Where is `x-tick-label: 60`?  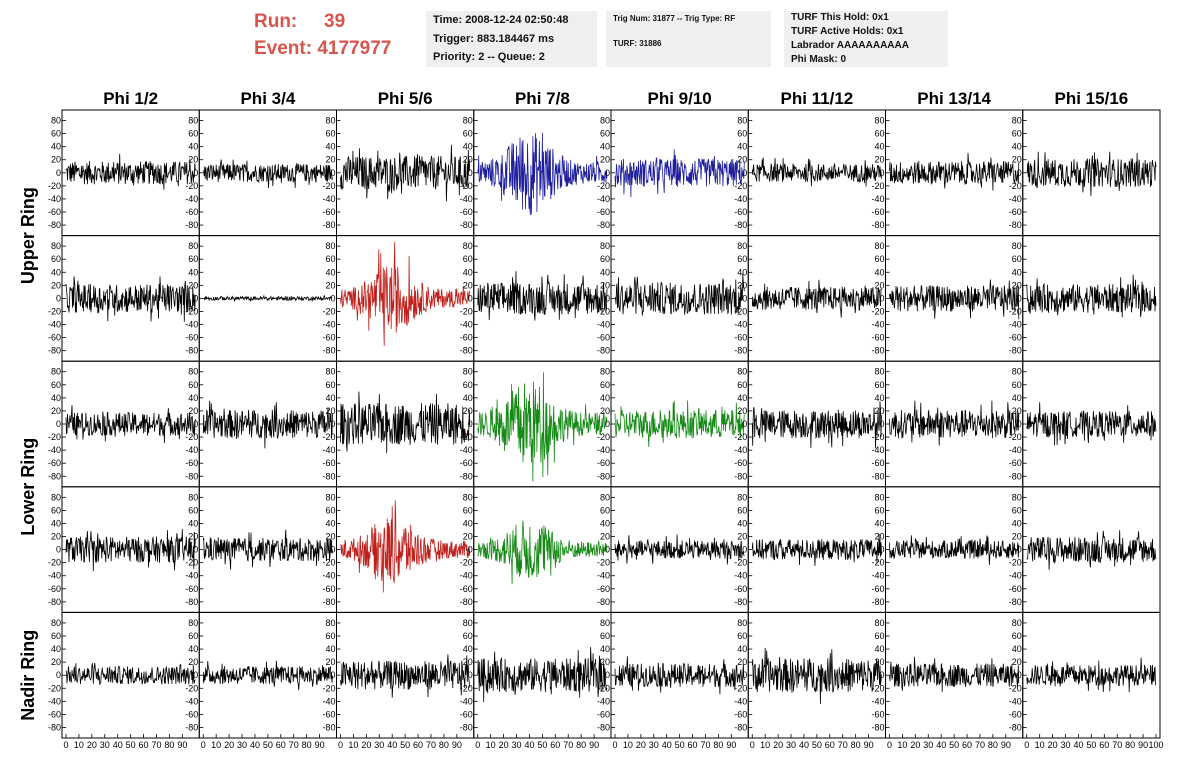
x-tick-label: 60 is located at coordinates (418, 745).